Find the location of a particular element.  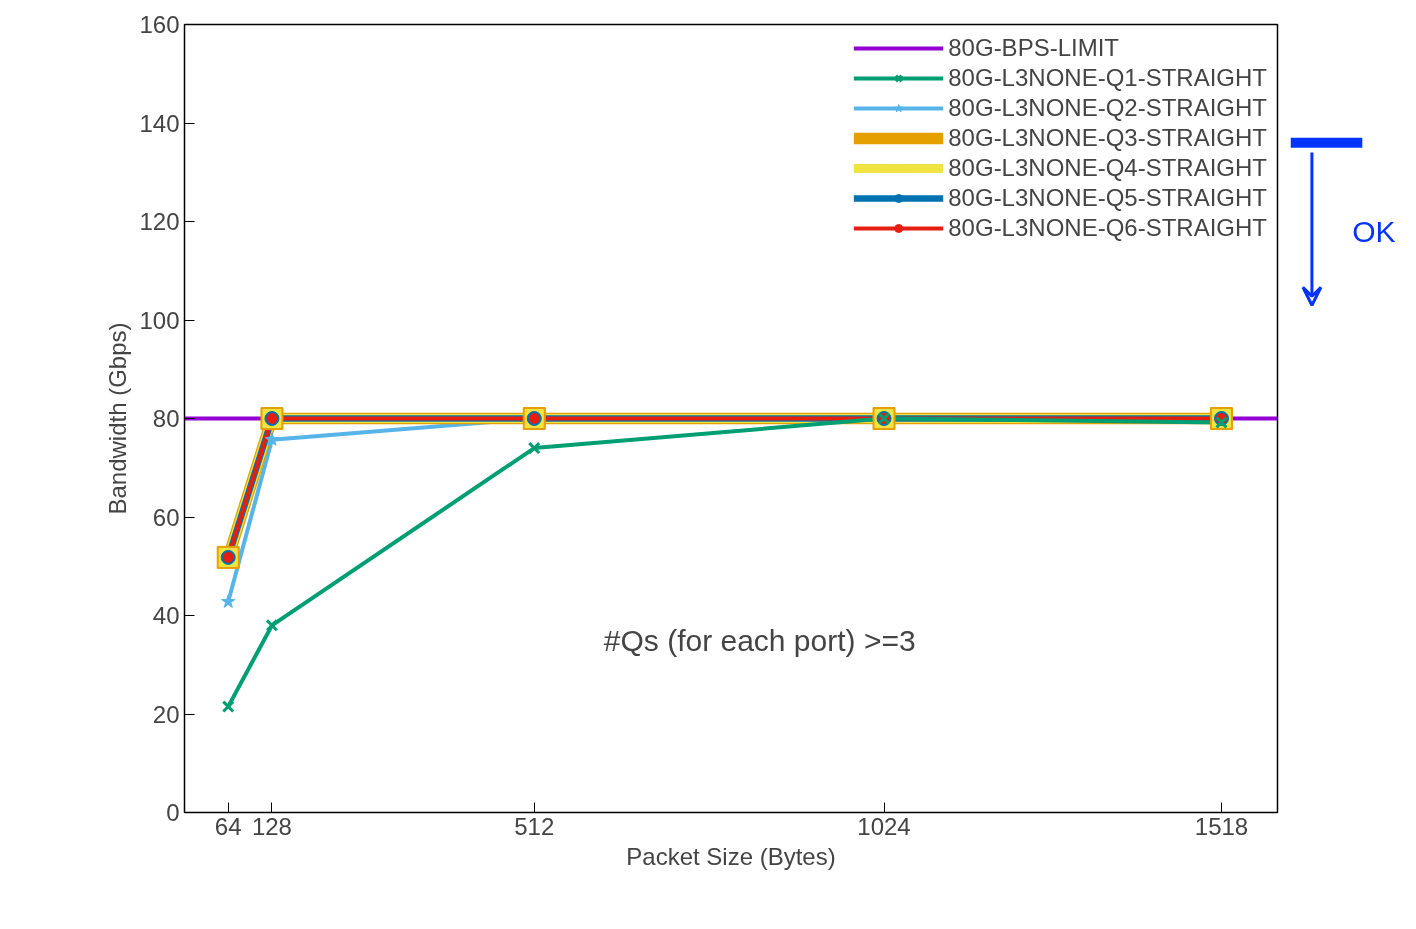

y-tick-label: 140 is located at coordinates (159, 123).